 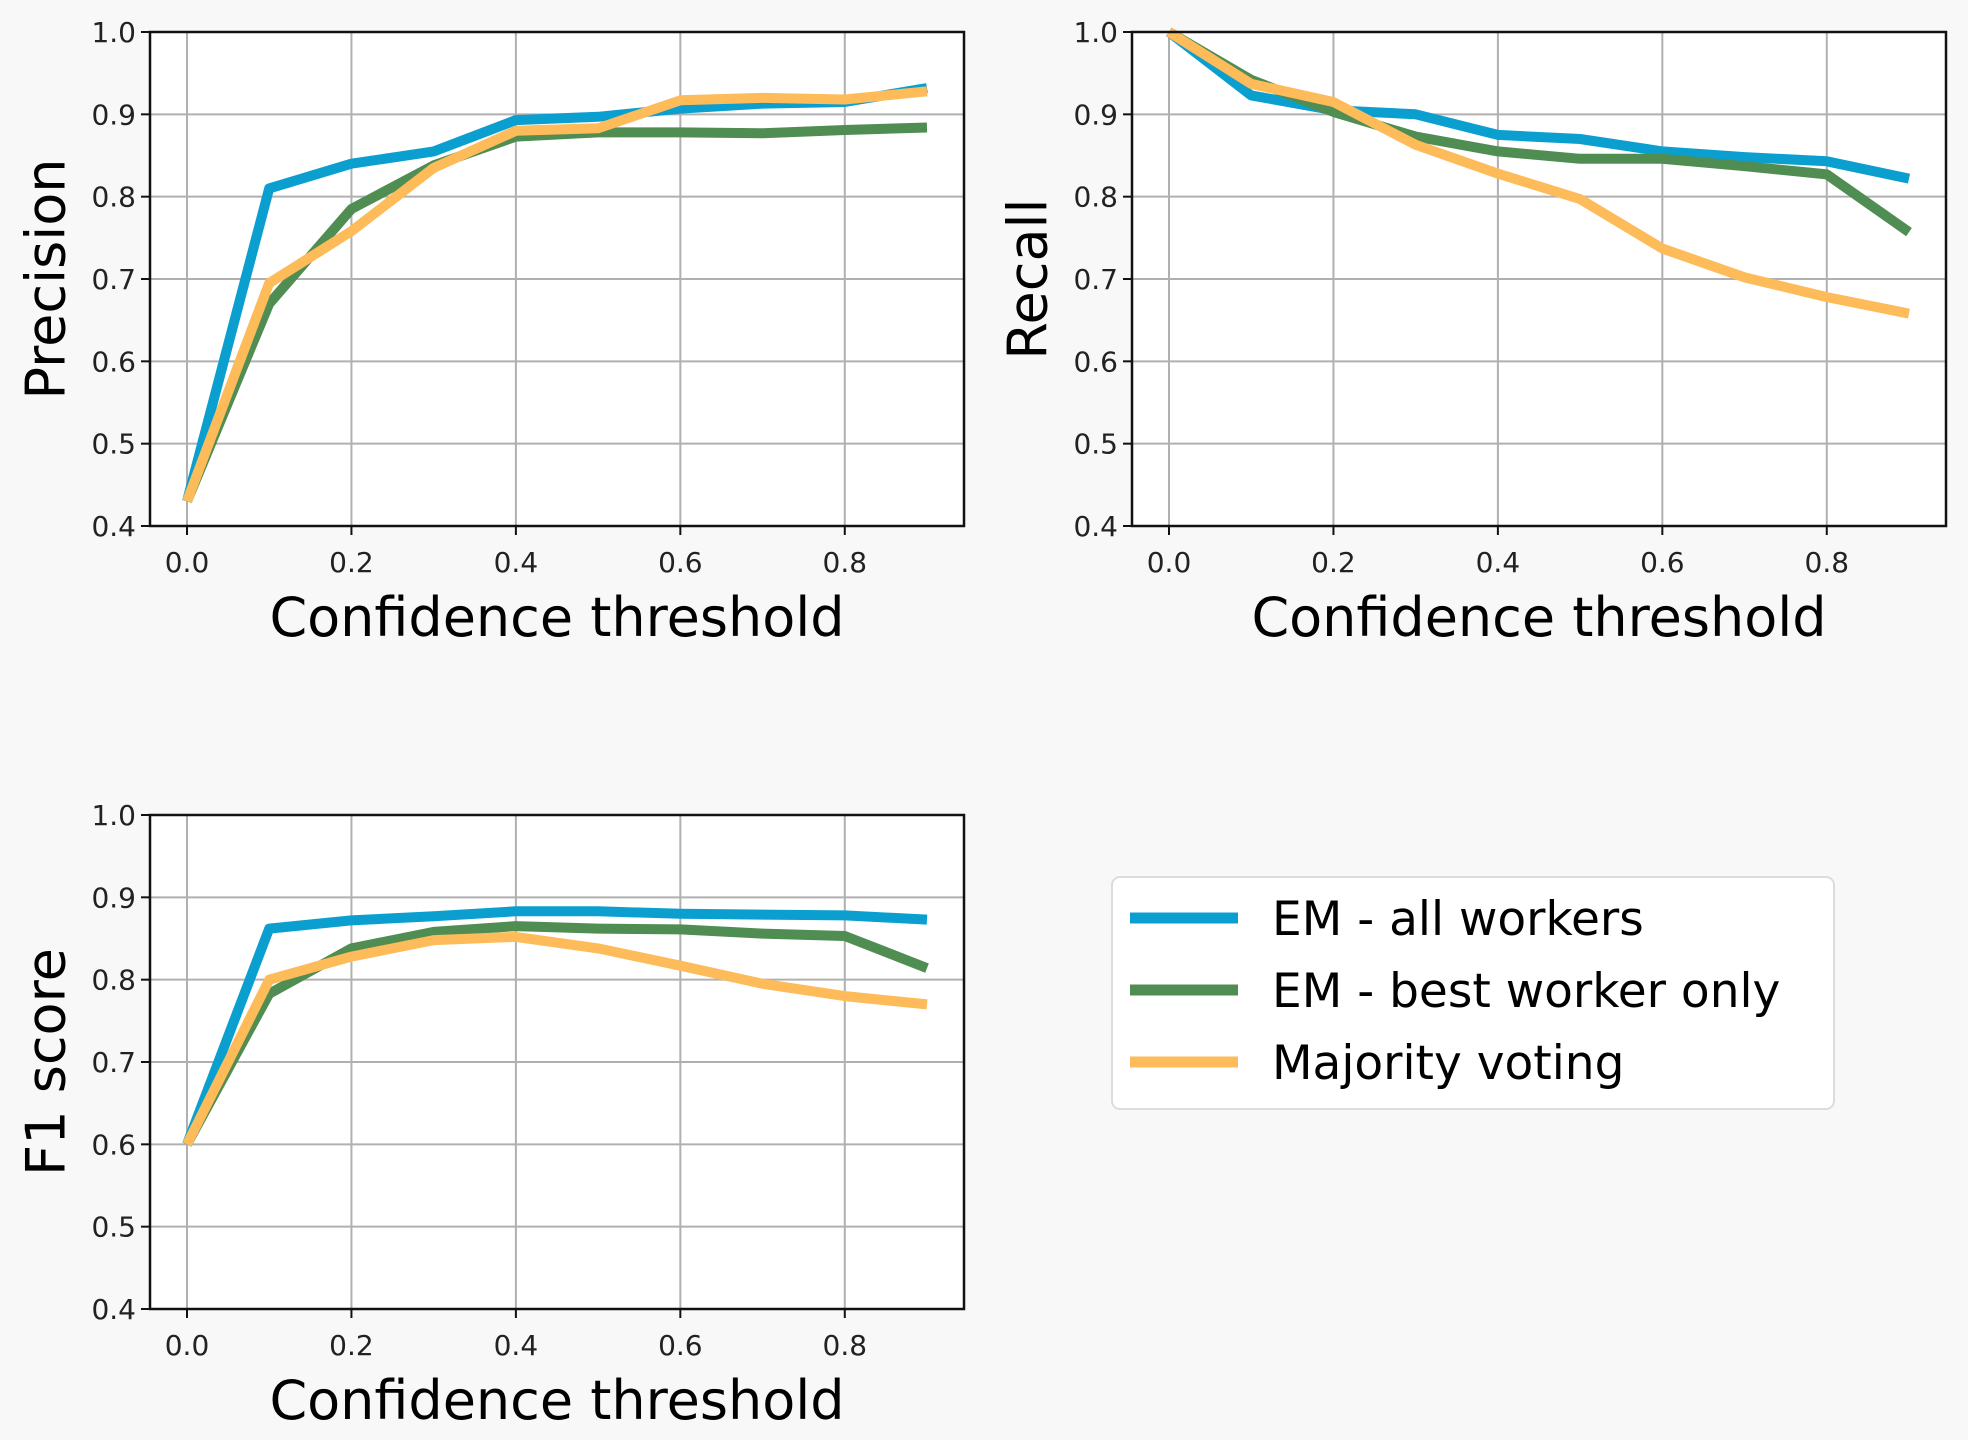 What do you see at coordinates (46, 1062) in the screenshot?
I see `y-axis-label: F1 score` at bounding box center [46, 1062].